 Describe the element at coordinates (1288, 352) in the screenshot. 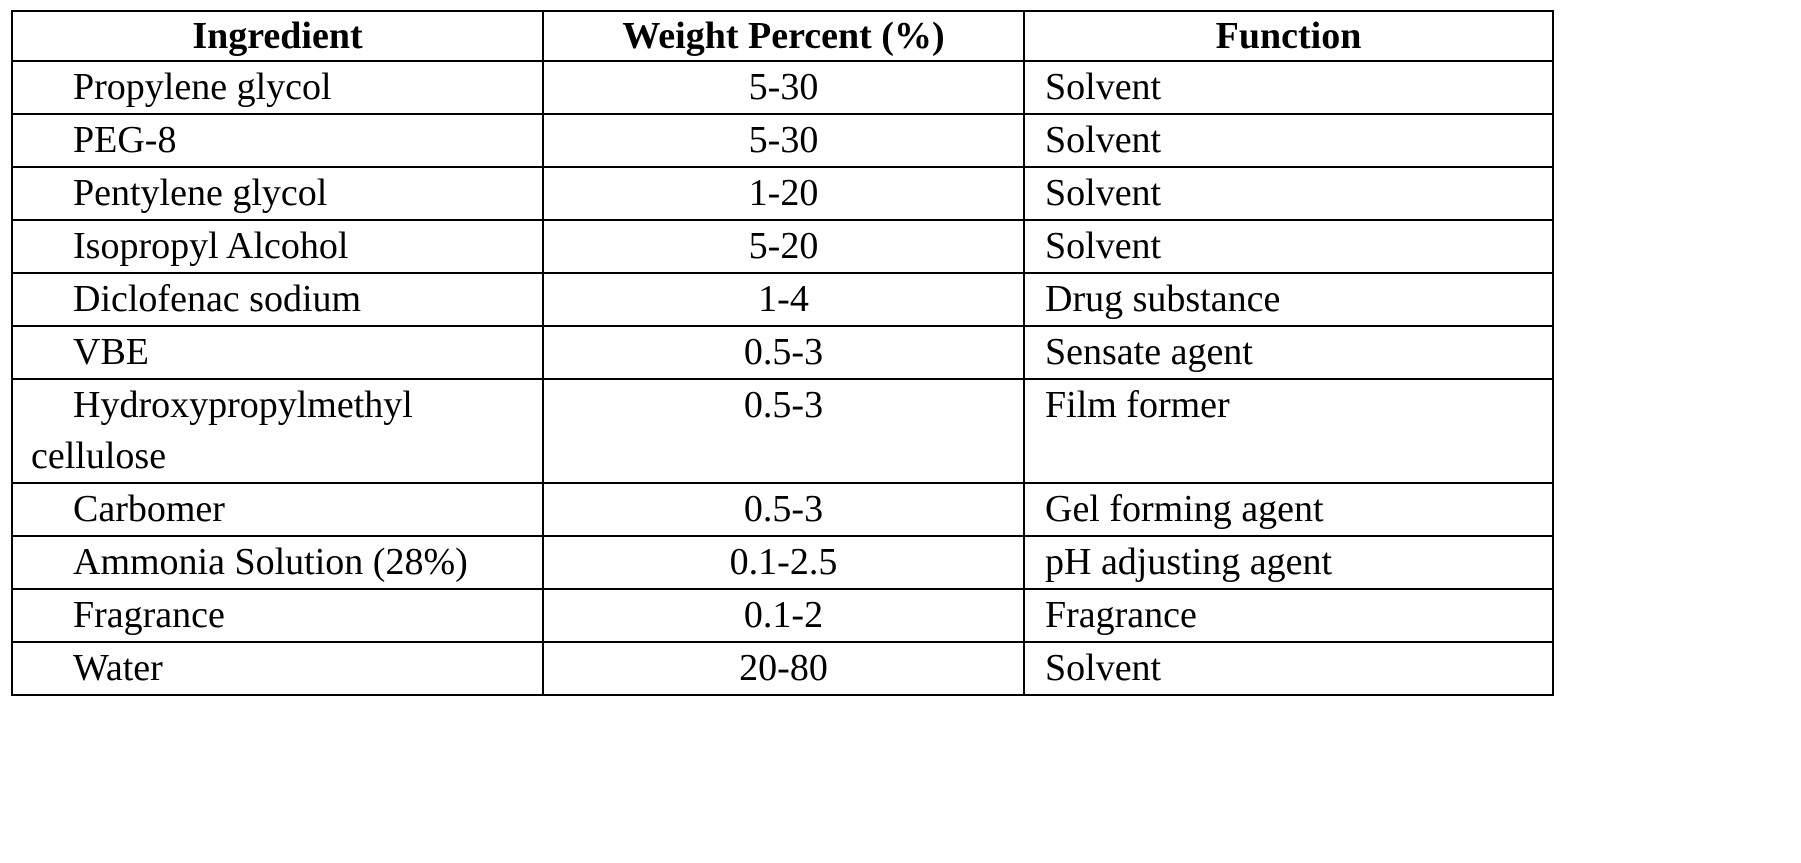

I see `function-cell: Sensate agent` at that location.